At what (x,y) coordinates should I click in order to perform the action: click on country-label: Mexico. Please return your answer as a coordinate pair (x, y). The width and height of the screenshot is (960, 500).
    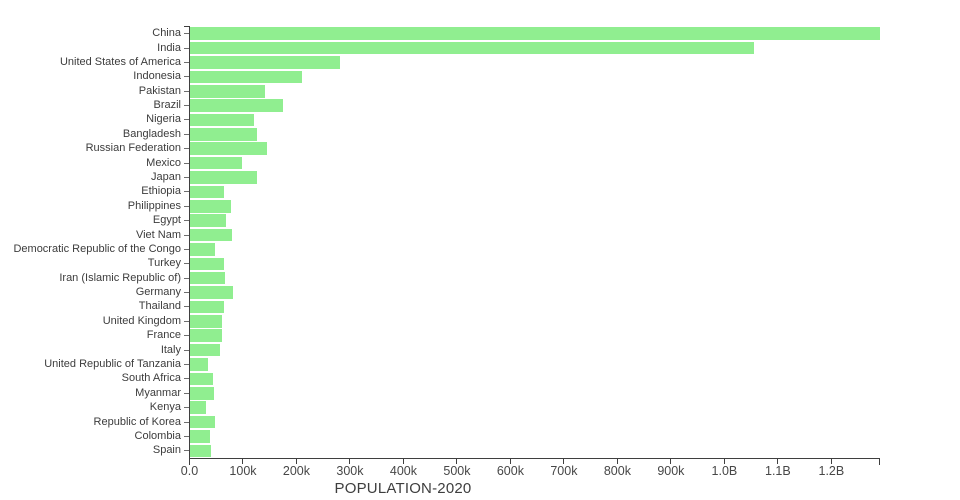
    Looking at the image, I should click on (163, 162).